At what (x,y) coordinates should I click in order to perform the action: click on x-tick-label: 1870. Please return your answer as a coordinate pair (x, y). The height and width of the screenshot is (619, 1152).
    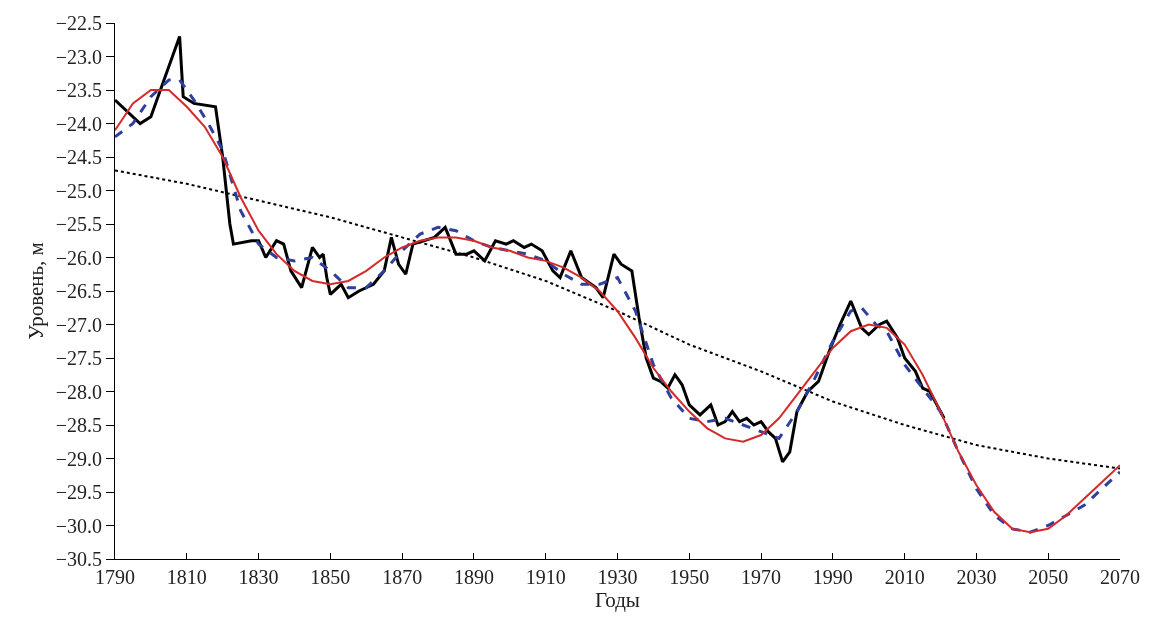
    Looking at the image, I should click on (402, 577).